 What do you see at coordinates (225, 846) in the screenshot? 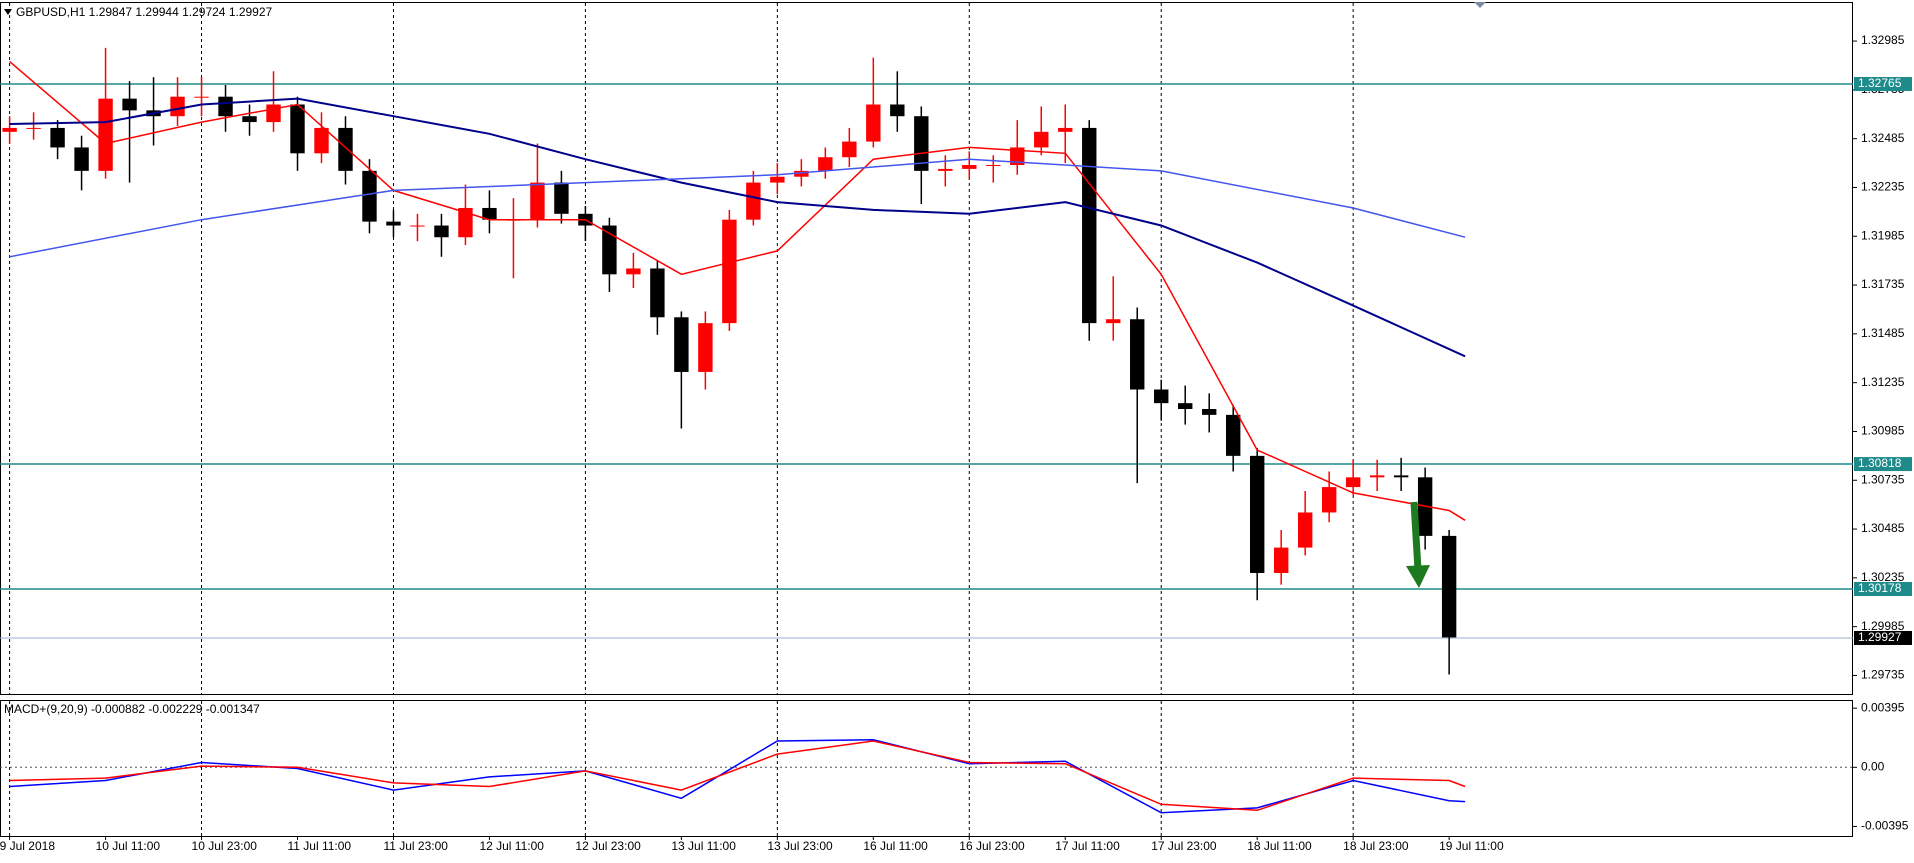
I see `x-tick-label: 10 Jul 23:00` at bounding box center [225, 846].